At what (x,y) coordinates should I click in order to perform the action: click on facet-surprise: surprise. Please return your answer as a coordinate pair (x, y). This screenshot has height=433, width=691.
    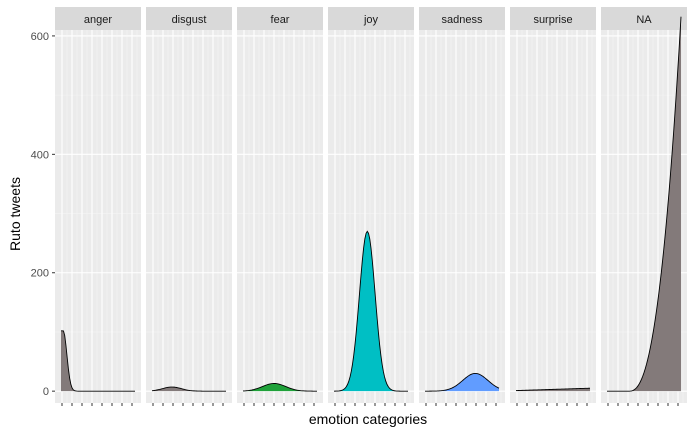
    Looking at the image, I should click on (553, 206).